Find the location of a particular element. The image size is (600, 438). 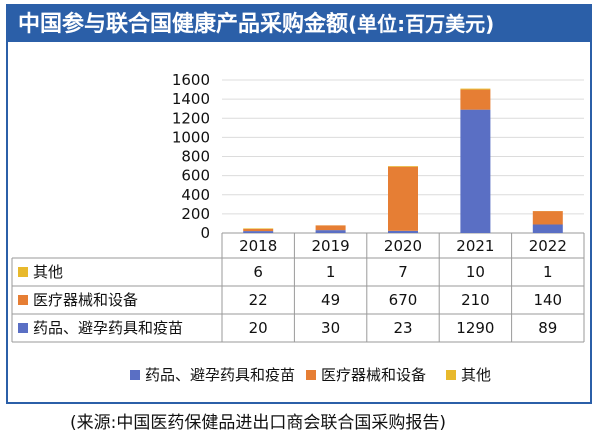

y-tick-label: 600 is located at coordinates (195, 176).